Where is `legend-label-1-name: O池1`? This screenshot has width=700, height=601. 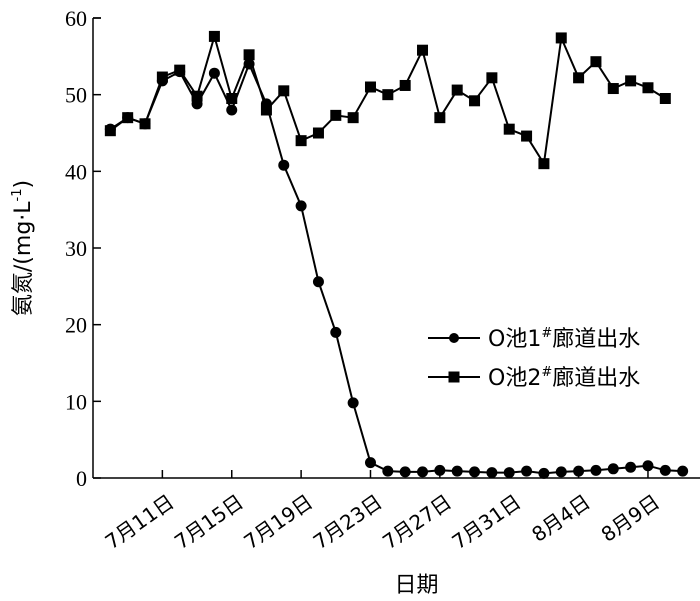
legend-label-1-name: O池1 is located at coordinates (514, 339).